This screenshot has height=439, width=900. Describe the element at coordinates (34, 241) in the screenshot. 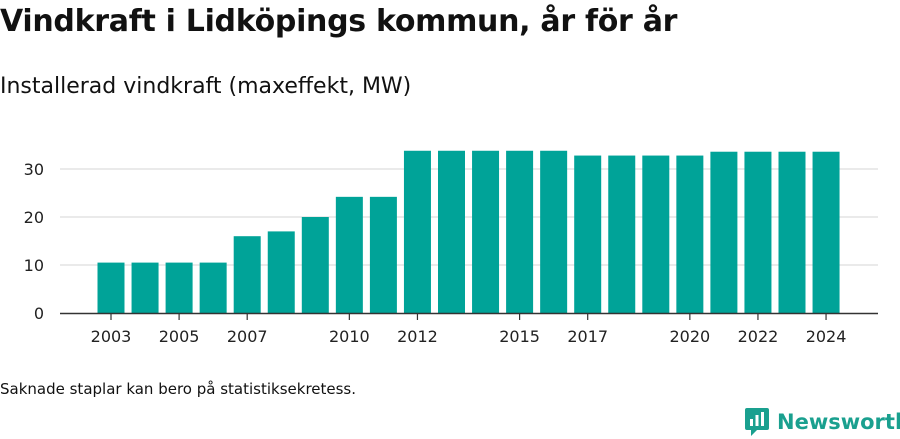

I see `y-axis-ticks: 0 10 20 30` at that location.